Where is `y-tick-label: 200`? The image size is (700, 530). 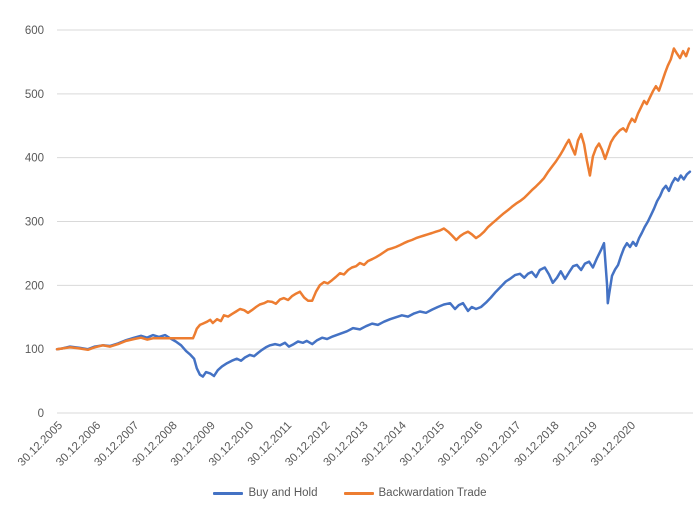 y-tick-label: 200 is located at coordinates (34, 286).